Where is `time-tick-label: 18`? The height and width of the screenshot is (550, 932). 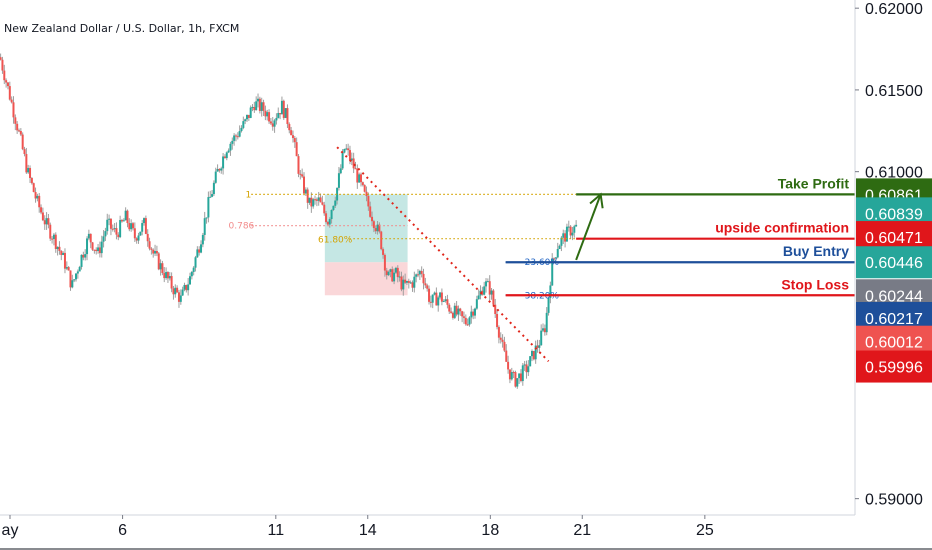 time-tick-label: 18 is located at coordinates (490, 530).